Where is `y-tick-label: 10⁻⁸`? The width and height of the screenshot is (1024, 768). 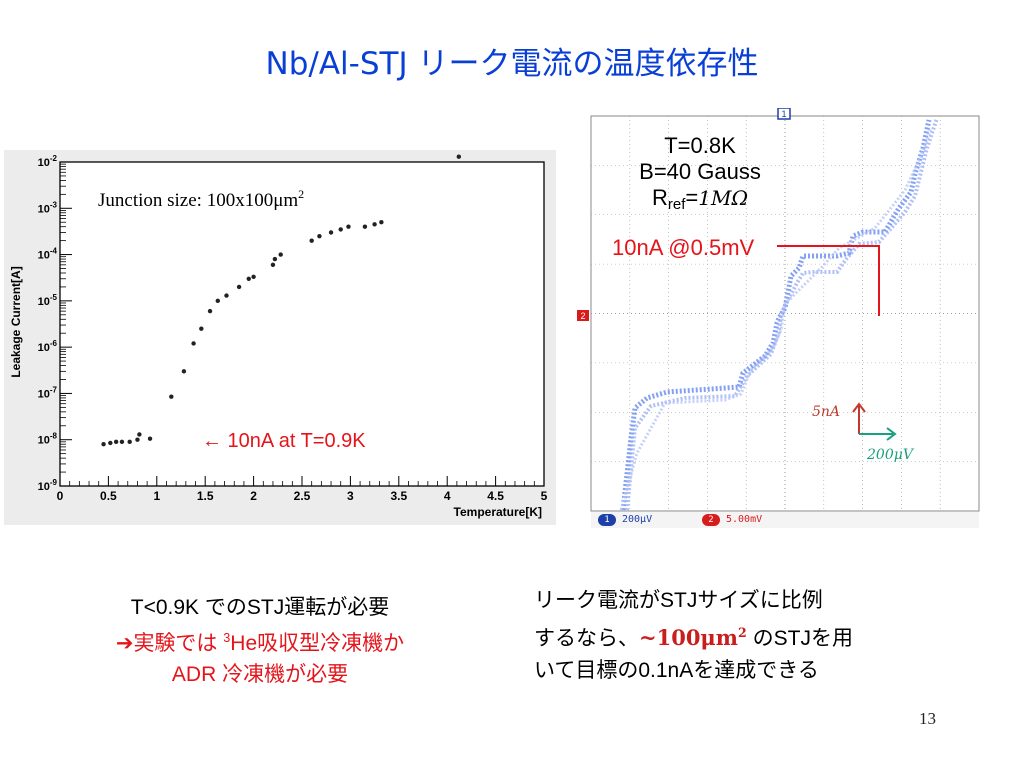 y-tick-label: 10⁻⁸ is located at coordinates (48, 439).